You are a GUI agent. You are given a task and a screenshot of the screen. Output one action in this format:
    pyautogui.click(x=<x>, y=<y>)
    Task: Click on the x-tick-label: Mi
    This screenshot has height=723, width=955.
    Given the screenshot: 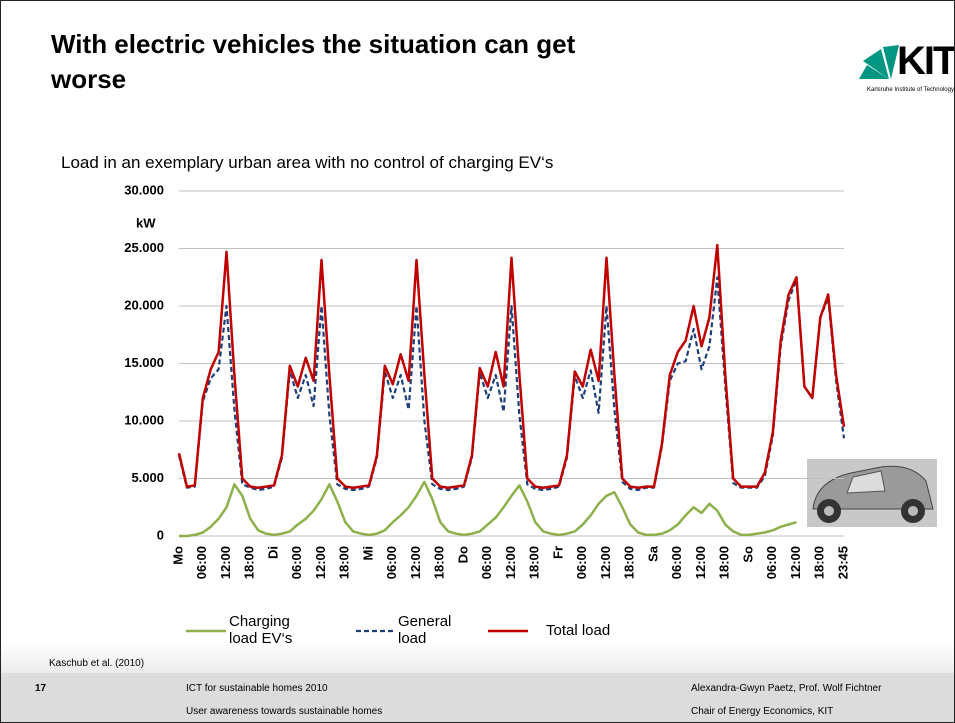 What is the action you would take?
    pyautogui.click(x=367, y=553)
    